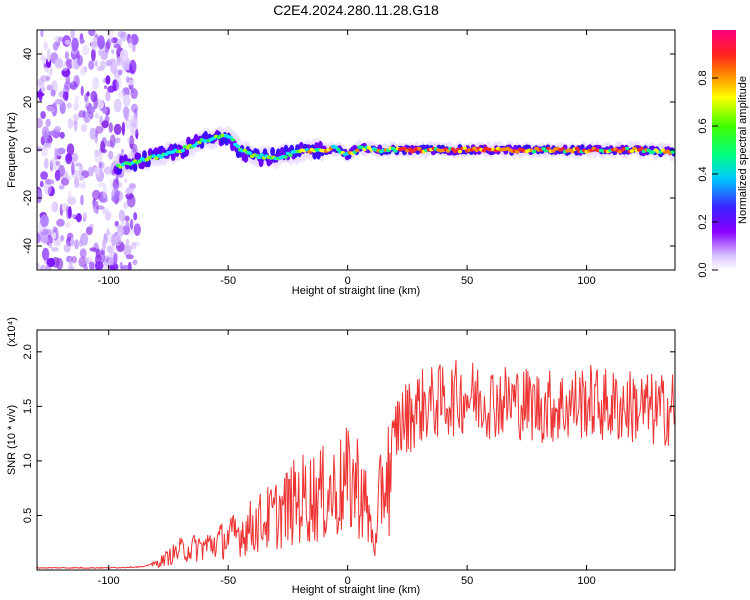 This screenshot has width=750, height=600. What do you see at coordinates (348, 281) in the screenshot?
I see `x-tick-label: 0` at bounding box center [348, 281].